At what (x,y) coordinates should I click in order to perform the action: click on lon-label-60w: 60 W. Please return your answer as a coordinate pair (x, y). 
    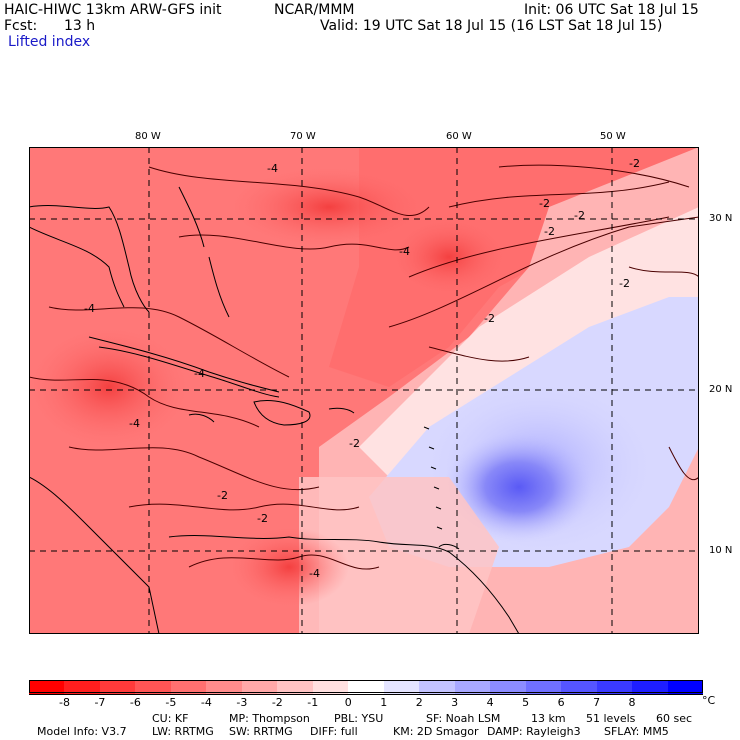
    Looking at the image, I should click on (459, 136).